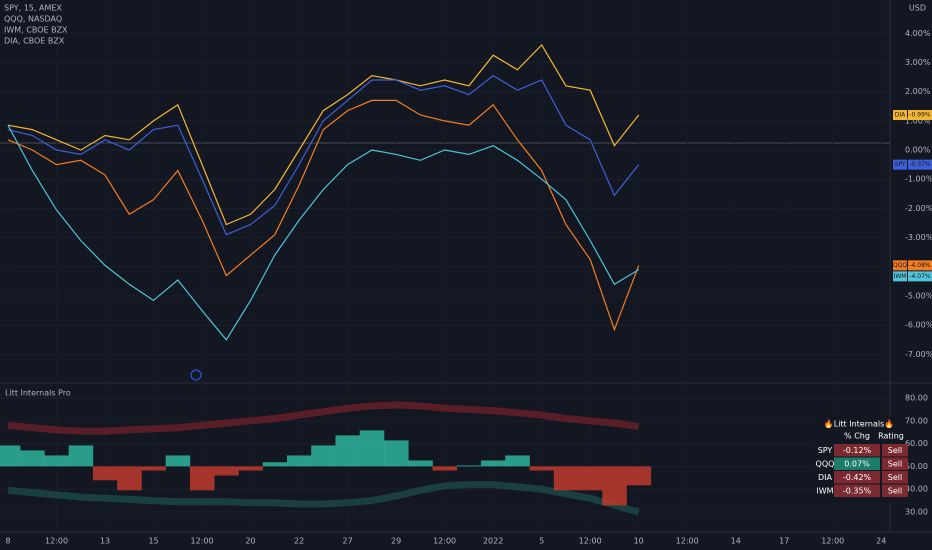  What do you see at coordinates (396, 541) in the screenshot?
I see `x-tick-label: 29` at bounding box center [396, 541].